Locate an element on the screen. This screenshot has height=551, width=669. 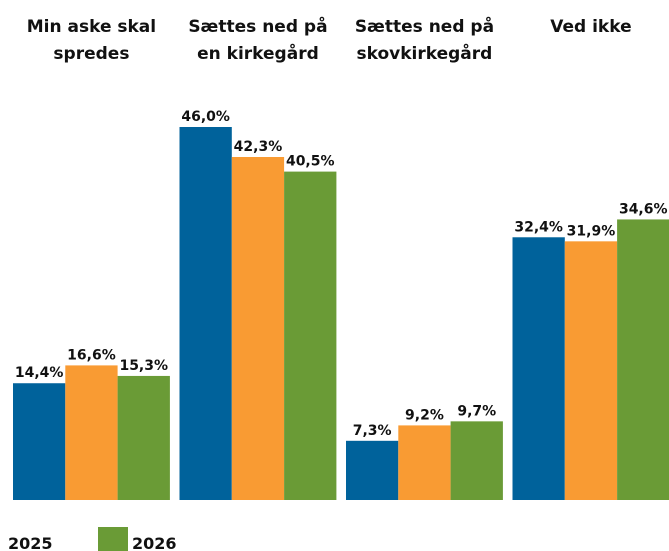
value-label: 9,2% is located at coordinates (424, 415).